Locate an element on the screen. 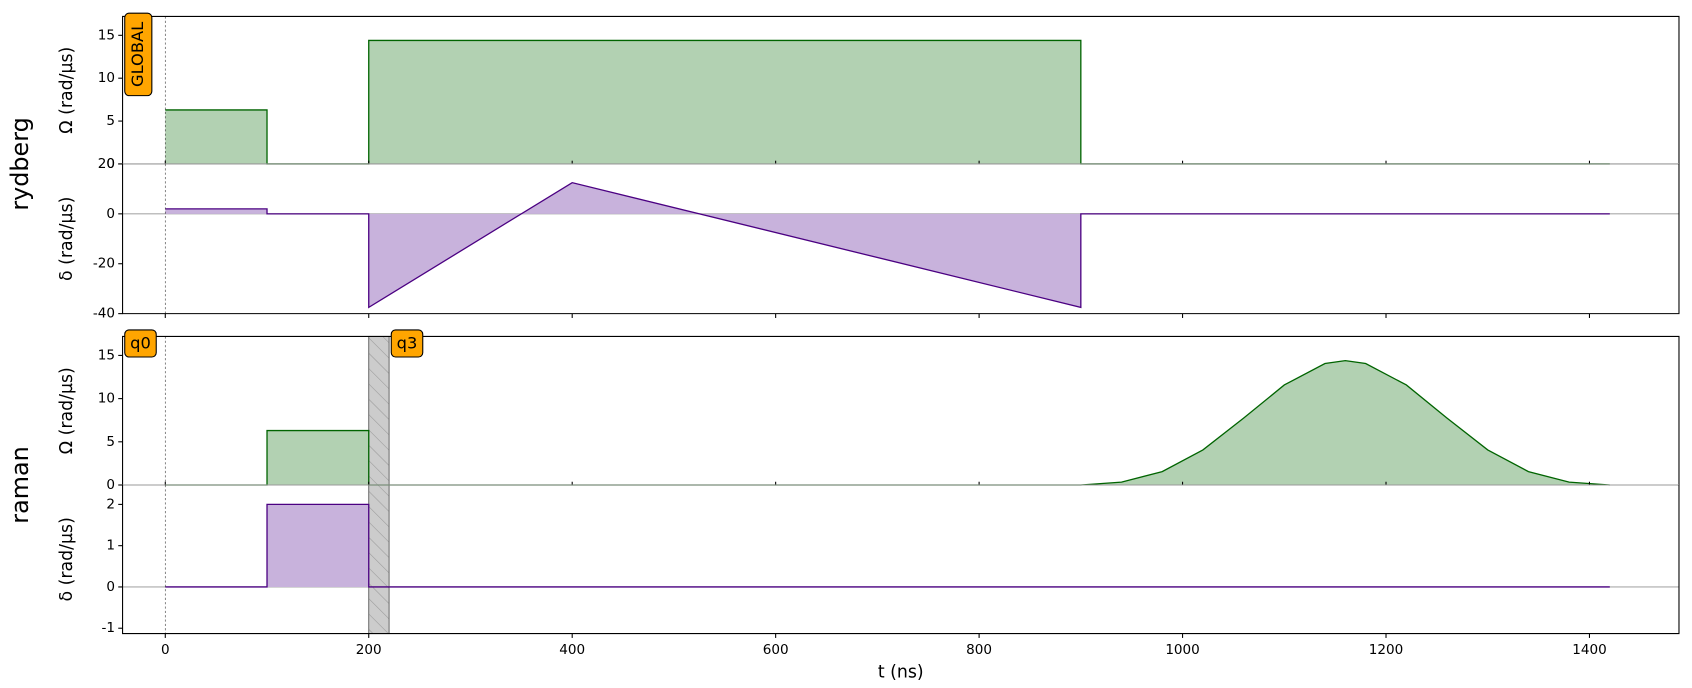 The height and width of the screenshot is (688, 1692). target-badge: GLOBAL is located at coordinates (138, 54).